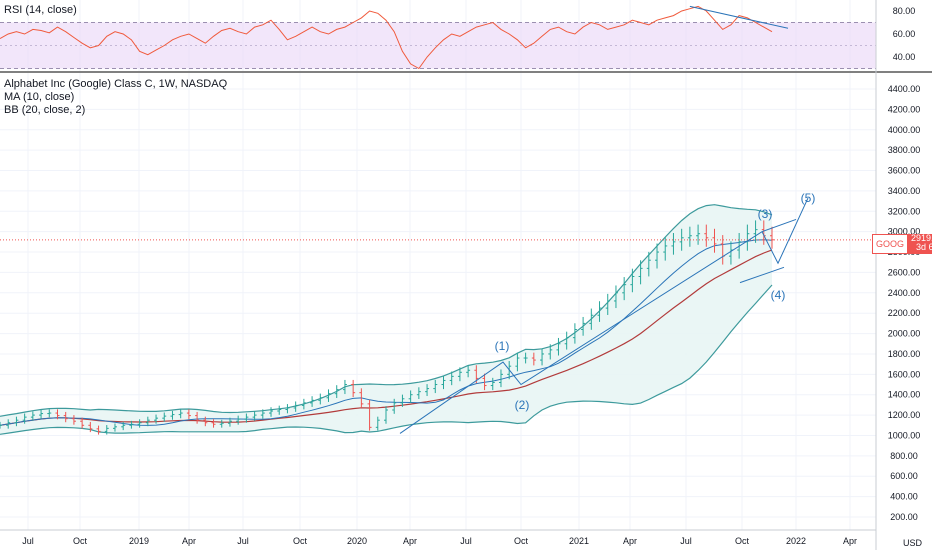 This screenshot has height=550, width=932. I want to click on rsi-pane, so click(438, 37).